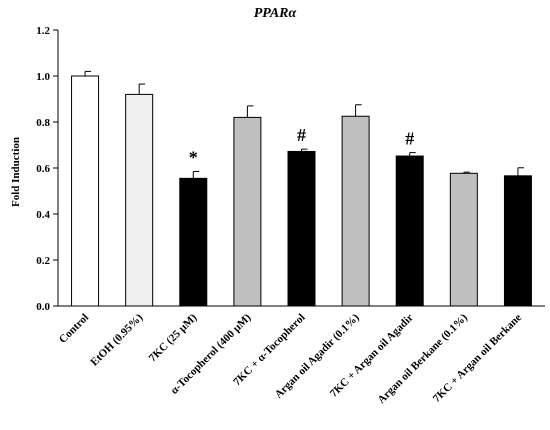  What do you see at coordinates (116, 339) in the screenshot?
I see `category-label: EtOH (0.95%)` at bounding box center [116, 339].